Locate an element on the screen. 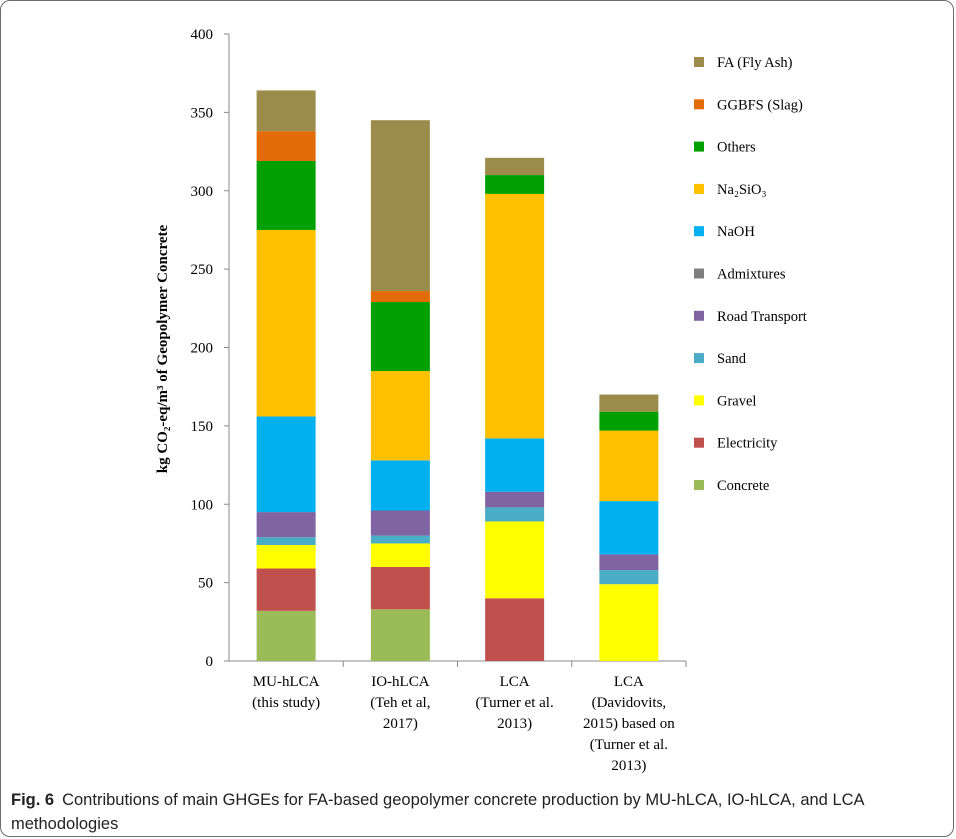 This screenshot has height=839, width=956. category-label-line: IO-hLCA is located at coordinates (400, 682).